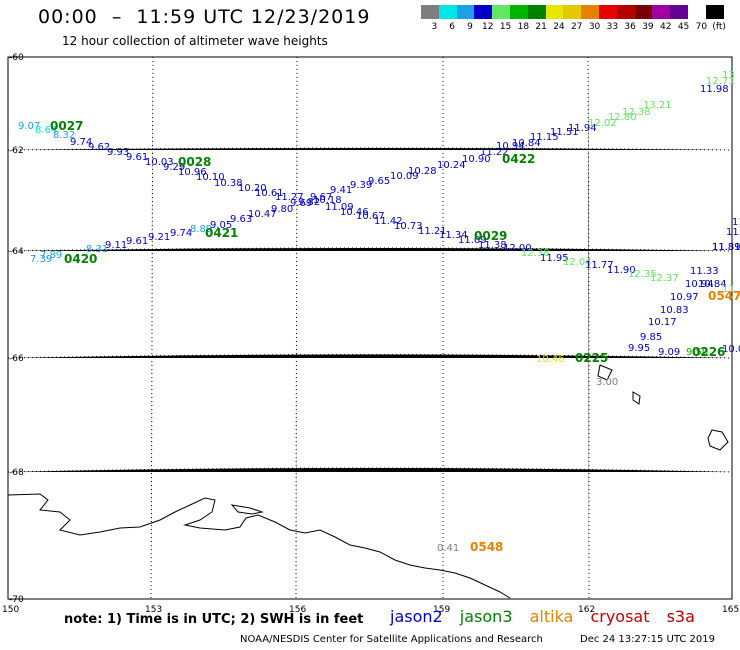  I want to click on wave-height-value: 11.34, so click(453, 235).